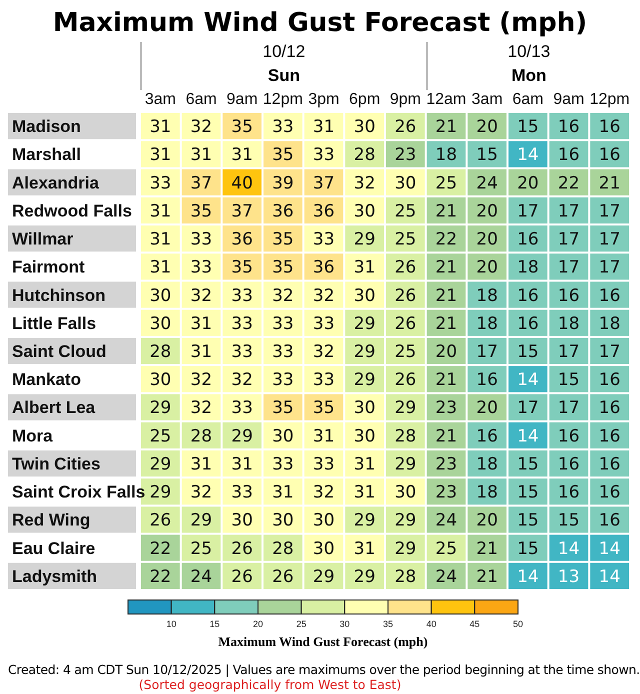 This screenshot has height=694, width=640. Describe the element at coordinates (59, 351) in the screenshot. I see `y-tick-label: Saint Cloud` at that location.